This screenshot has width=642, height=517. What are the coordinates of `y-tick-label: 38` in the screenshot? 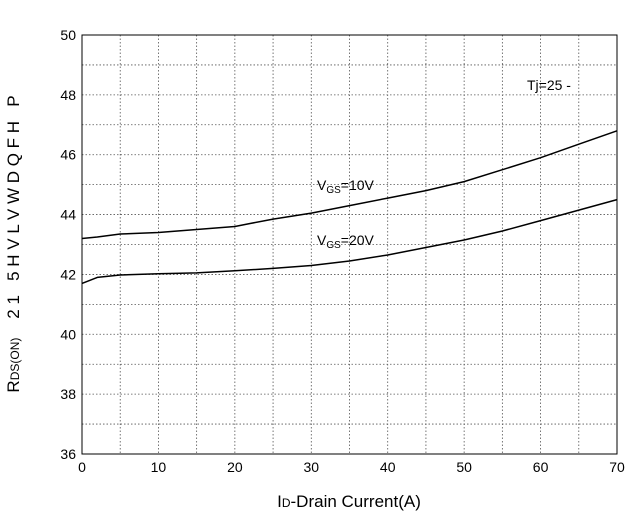 It's located at (68, 394).